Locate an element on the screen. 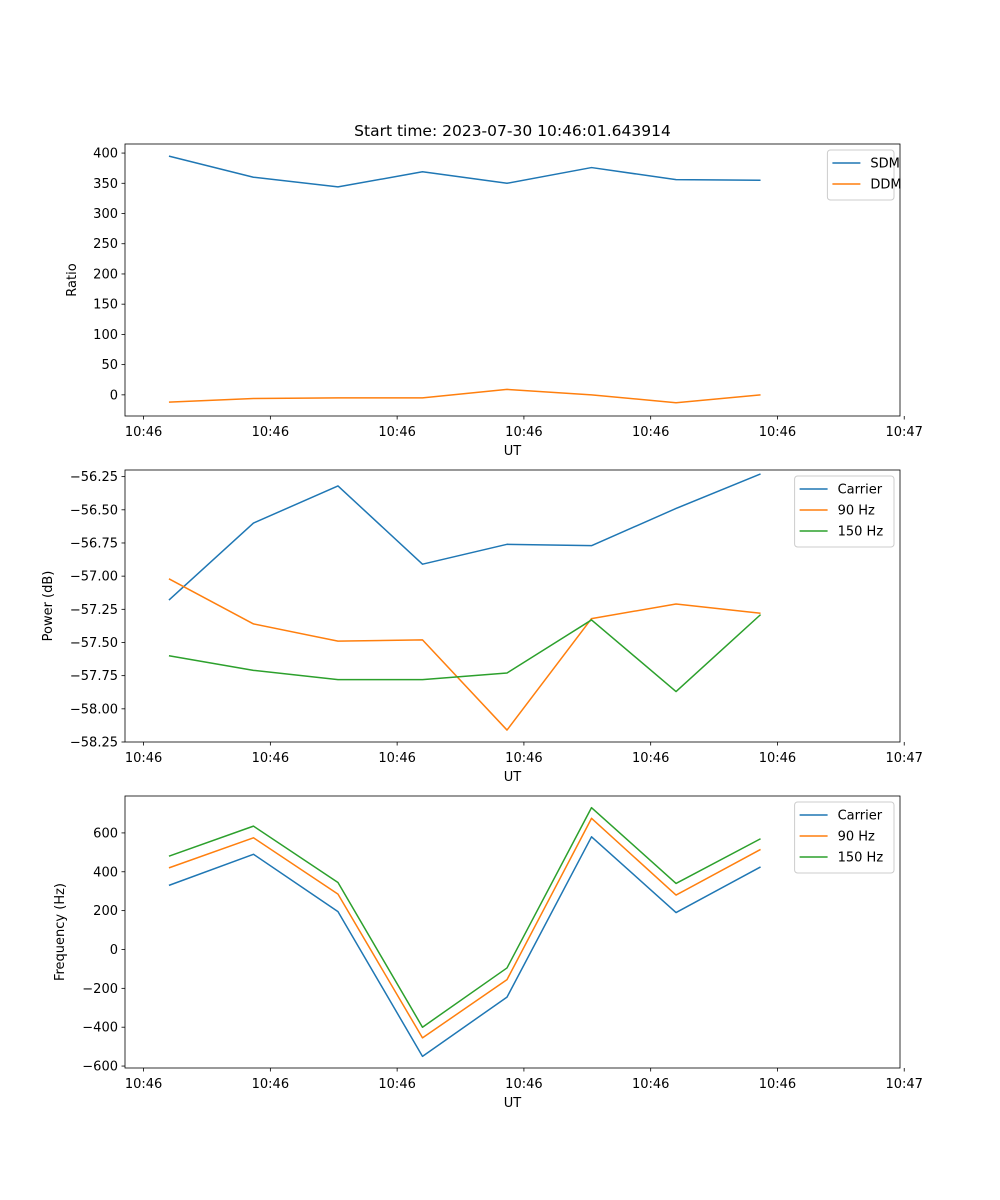  legend-label: SDM is located at coordinates (884, 164).